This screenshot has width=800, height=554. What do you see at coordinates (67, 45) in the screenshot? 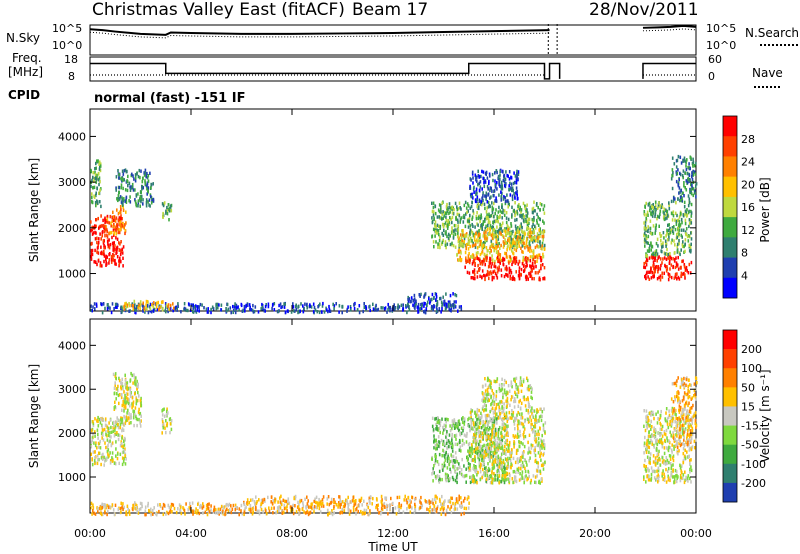
I see `nsky-tick-bottom: 10^0` at bounding box center [67, 45].